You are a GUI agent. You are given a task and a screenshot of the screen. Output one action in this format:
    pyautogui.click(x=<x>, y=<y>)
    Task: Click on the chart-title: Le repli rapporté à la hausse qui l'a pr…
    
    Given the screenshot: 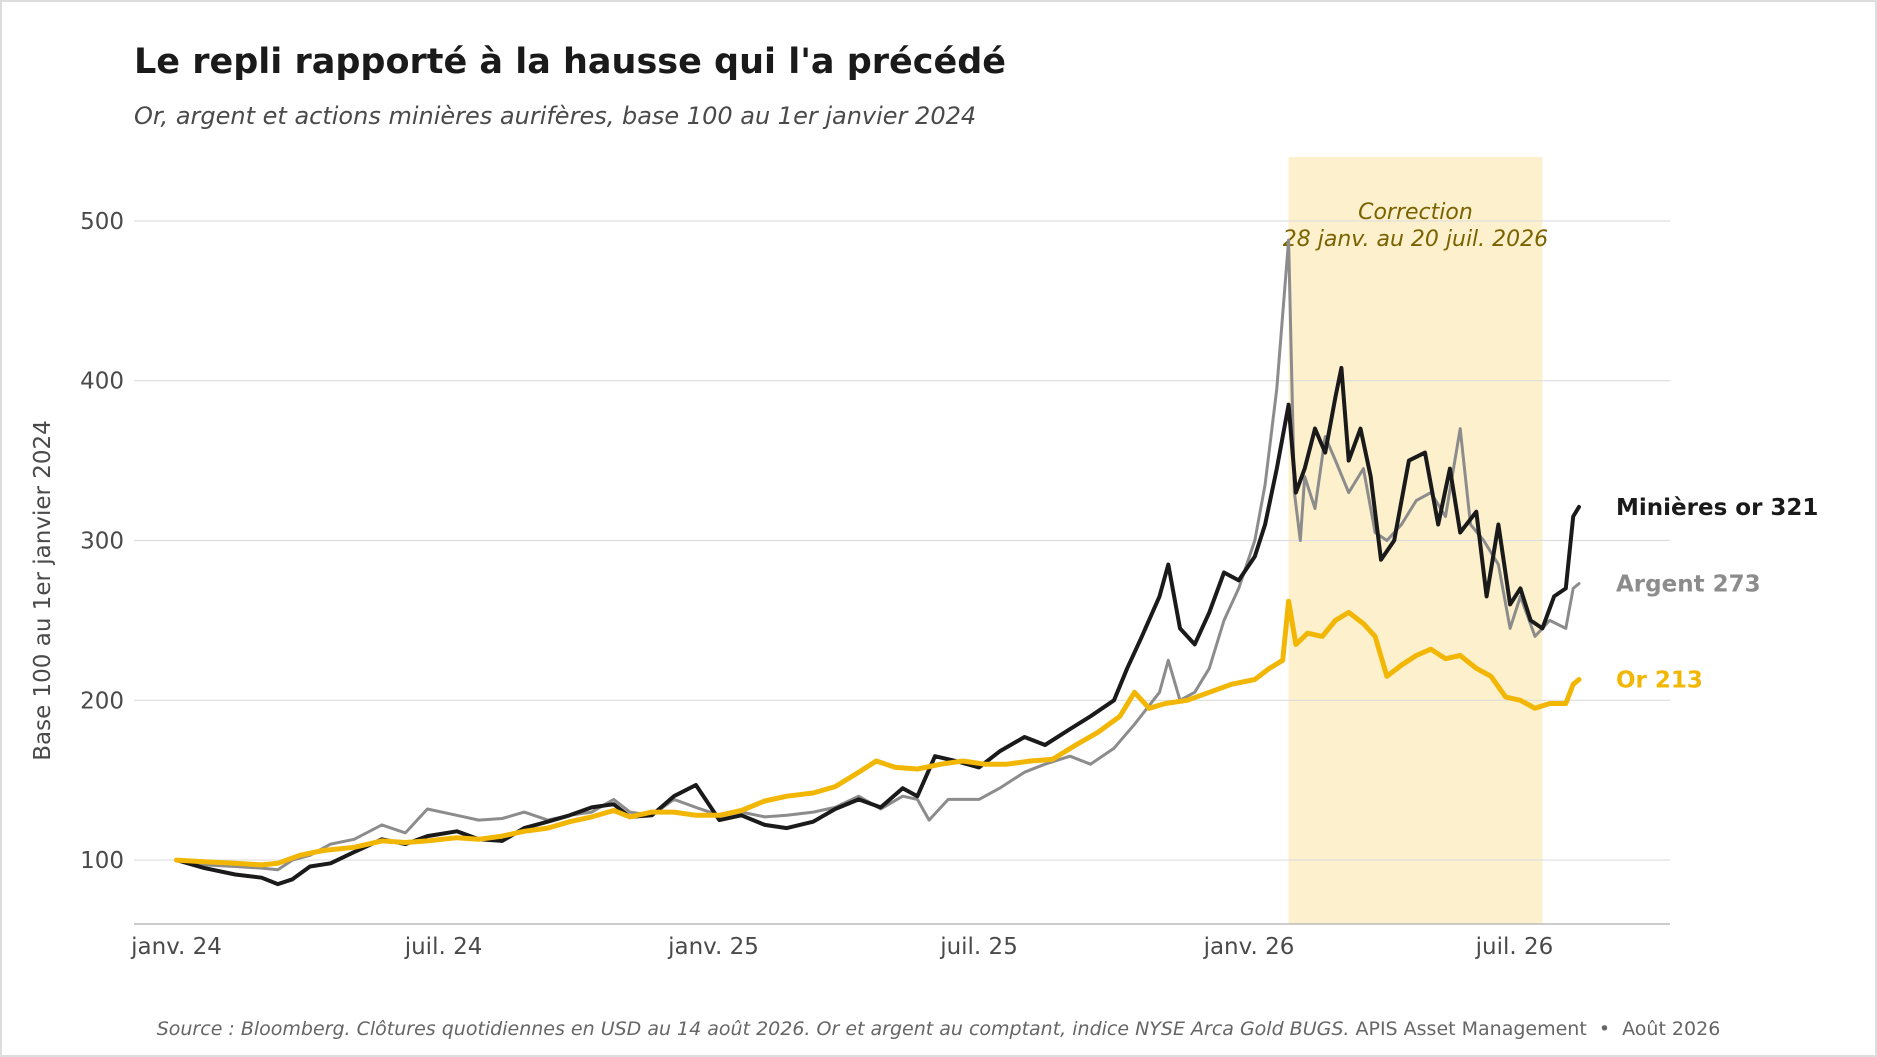 What is the action you would take?
    pyautogui.click(x=570, y=62)
    